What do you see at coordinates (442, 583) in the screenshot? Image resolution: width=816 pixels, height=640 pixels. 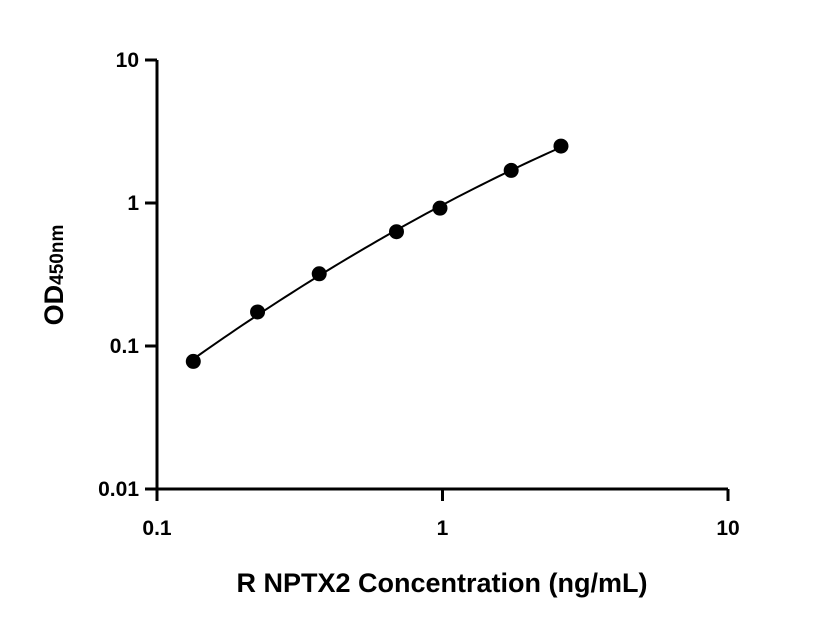 I see `x-axis-title: R NPTX2 Concentration (ng/mL)` at bounding box center [442, 583].